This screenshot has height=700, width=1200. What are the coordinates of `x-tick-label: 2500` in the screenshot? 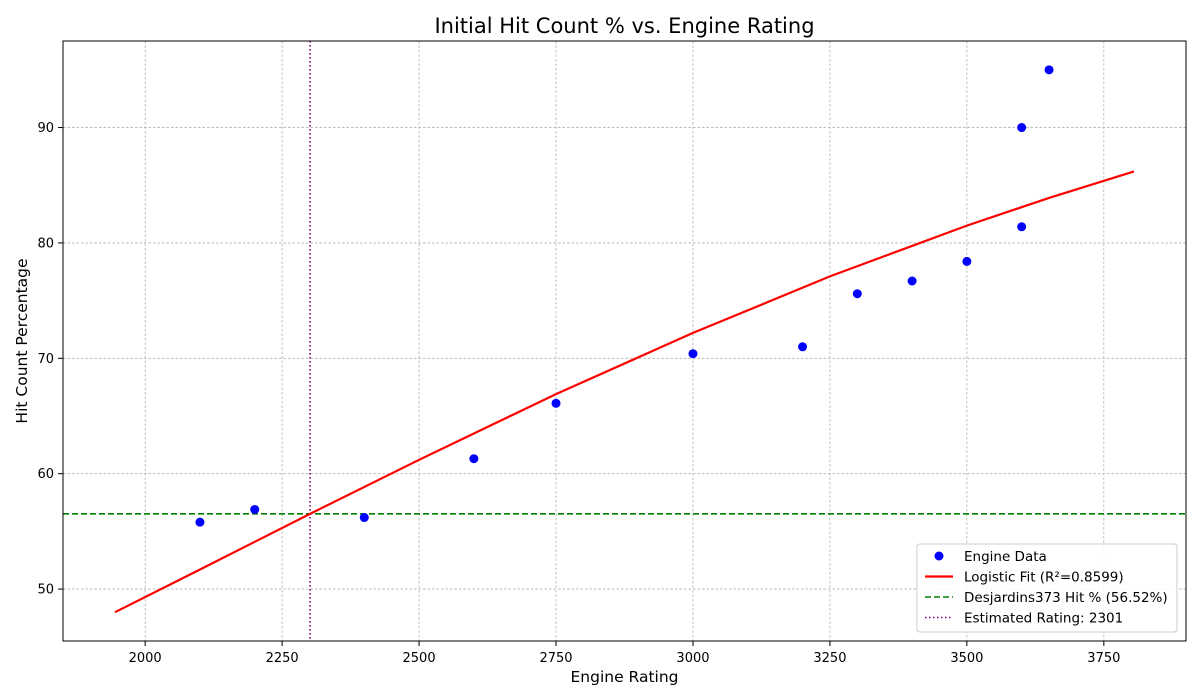 It's located at (419, 658).